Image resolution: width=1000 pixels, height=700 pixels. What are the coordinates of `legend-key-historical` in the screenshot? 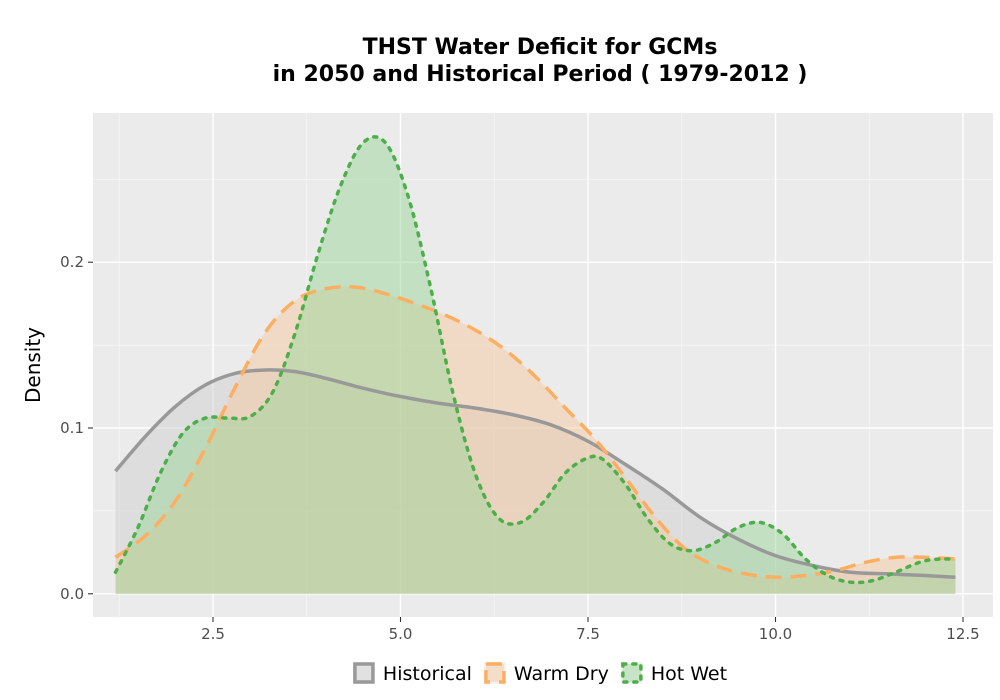 It's located at (364, 673).